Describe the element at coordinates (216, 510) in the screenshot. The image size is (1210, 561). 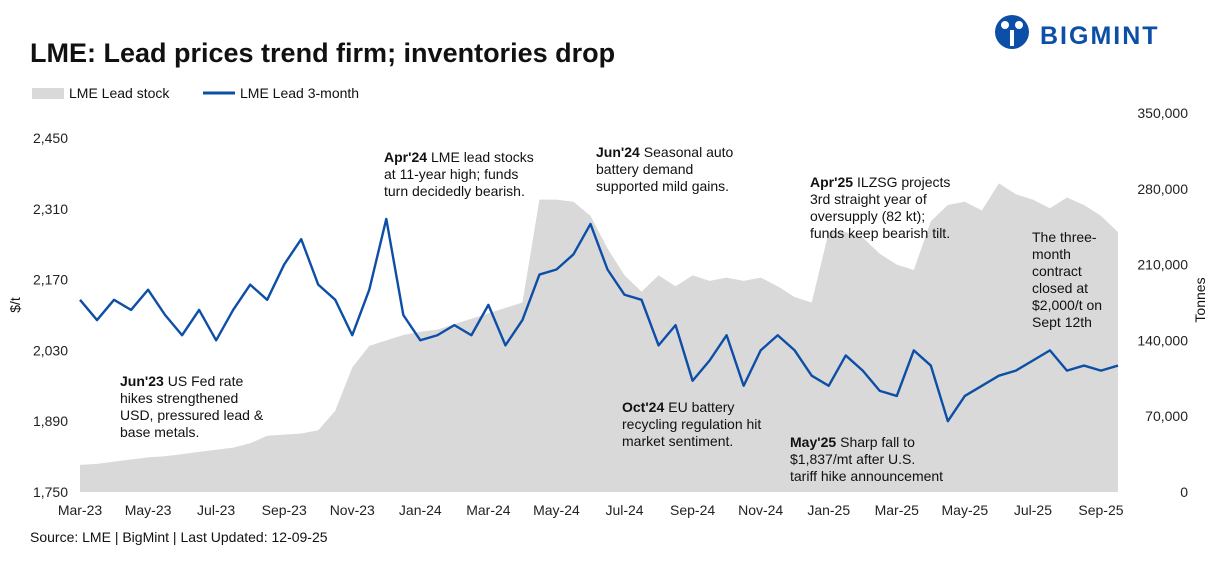
I see `x-tick-label: Jul-23` at that location.